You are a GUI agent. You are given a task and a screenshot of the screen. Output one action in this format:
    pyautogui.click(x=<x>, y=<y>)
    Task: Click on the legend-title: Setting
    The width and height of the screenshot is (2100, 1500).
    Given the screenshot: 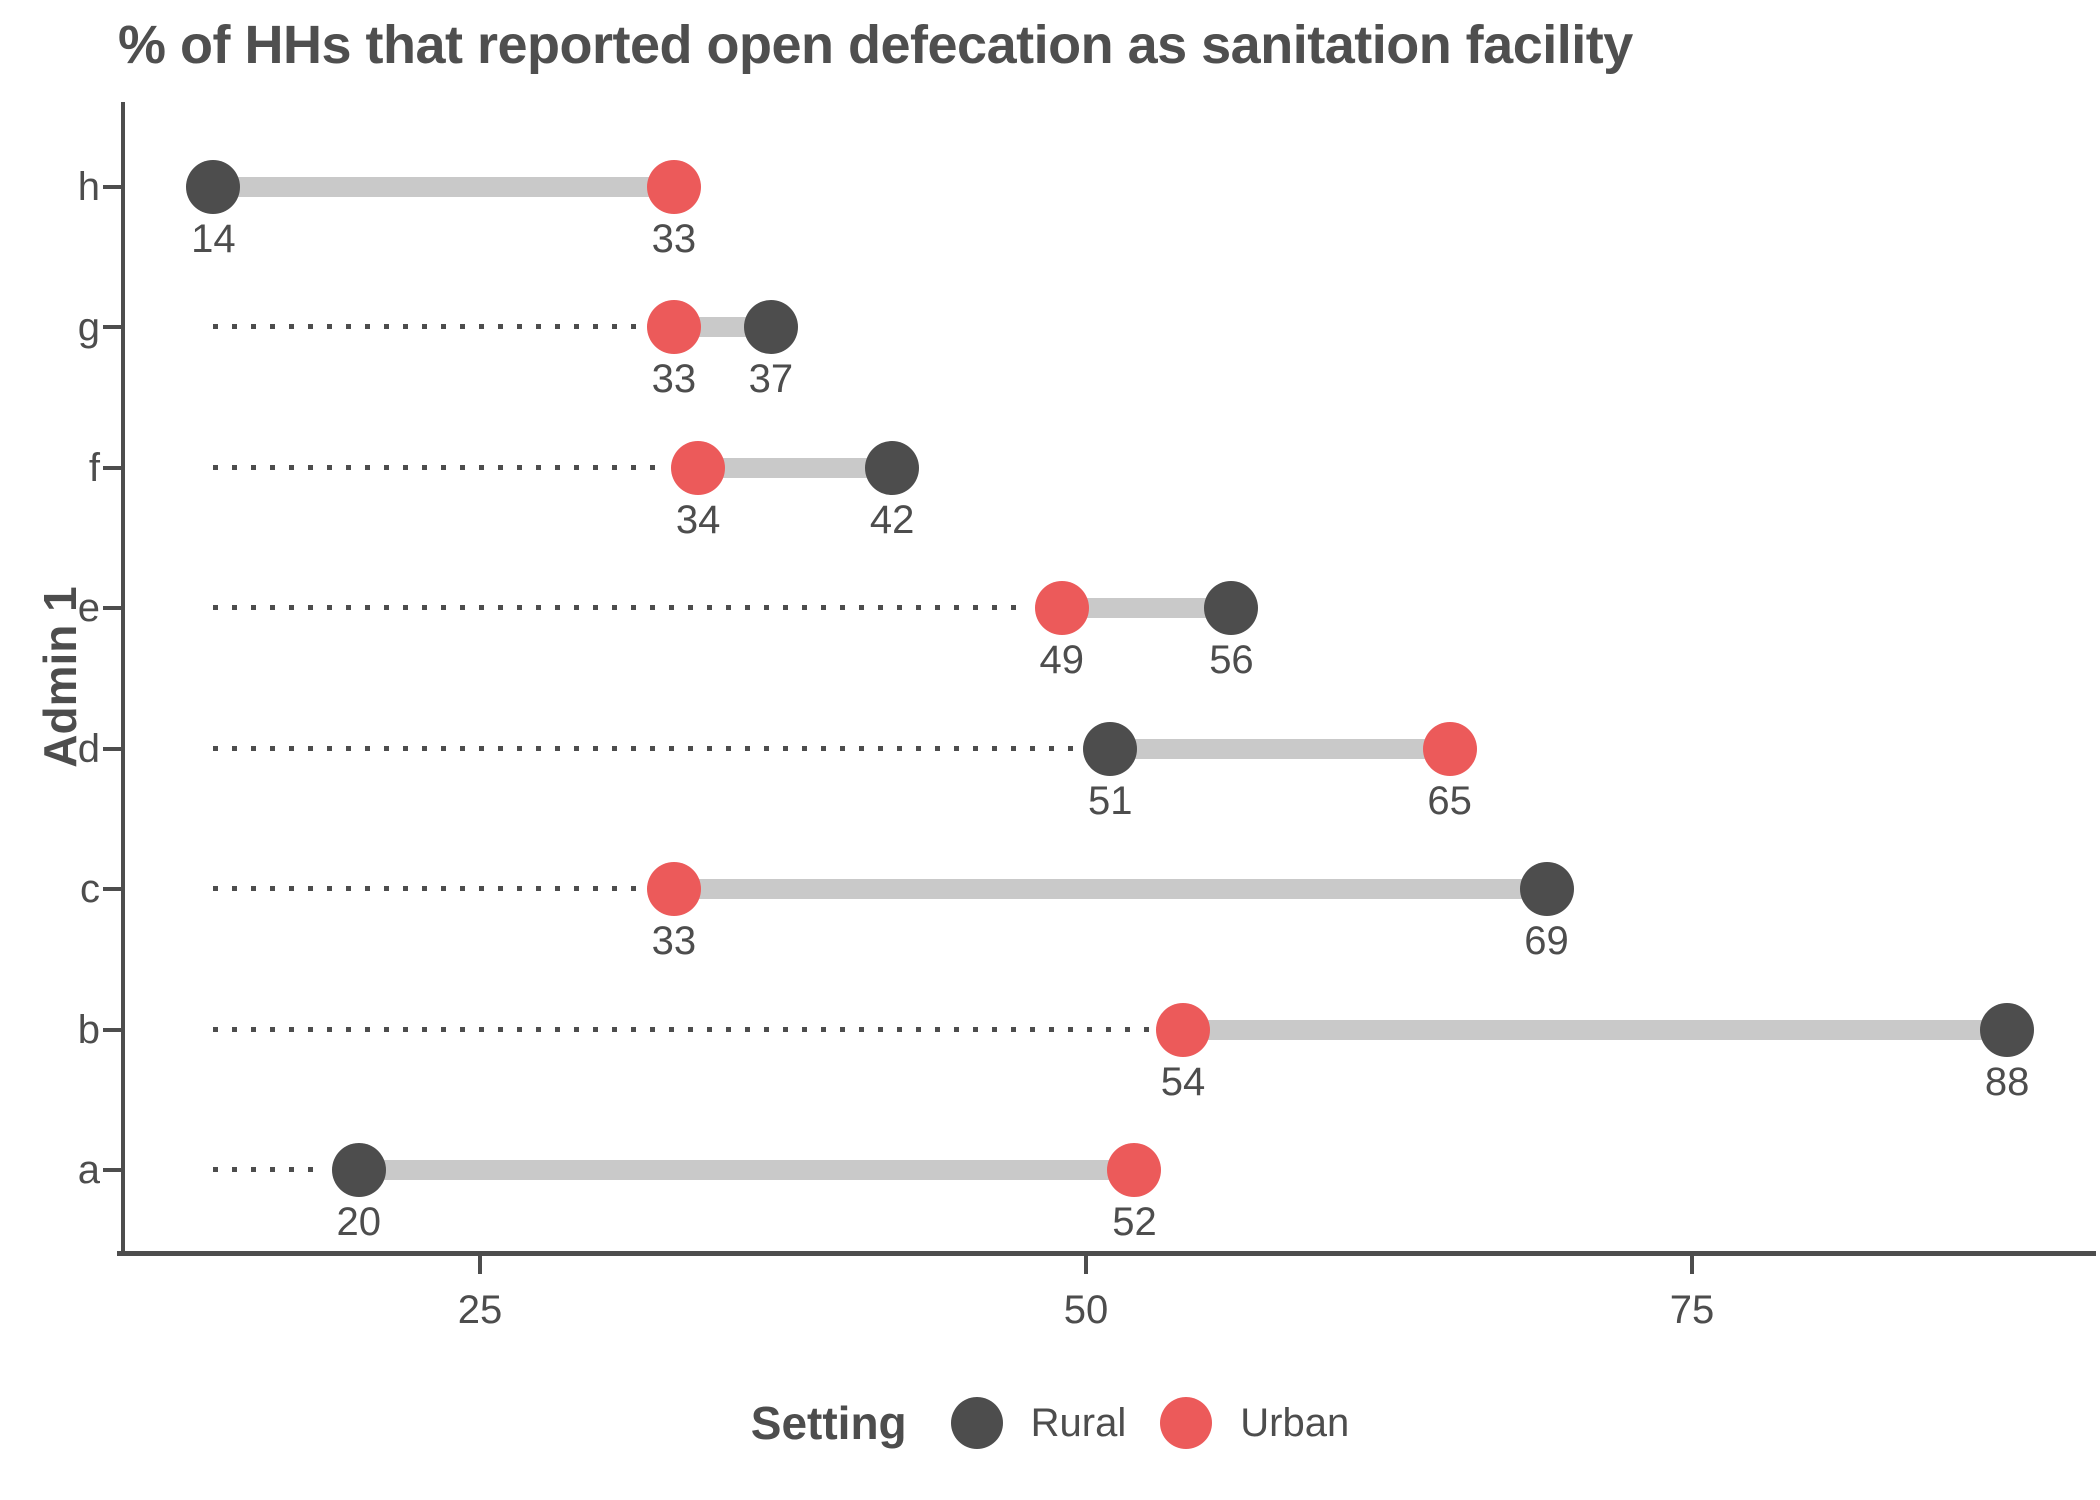 What is the action you would take?
    pyautogui.click(x=828, y=1423)
    